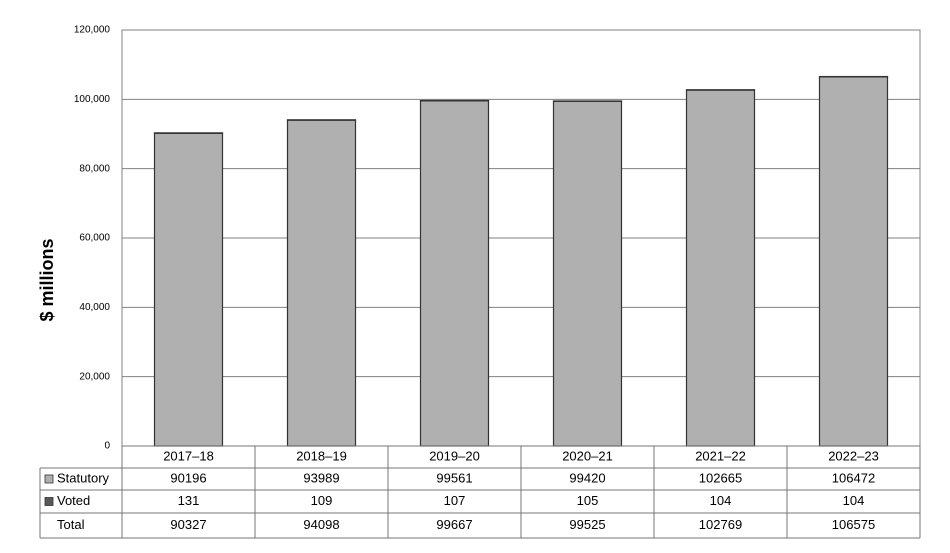 The width and height of the screenshot is (950, 553). I want to click on table-cell: 99561, so click(454, 477).